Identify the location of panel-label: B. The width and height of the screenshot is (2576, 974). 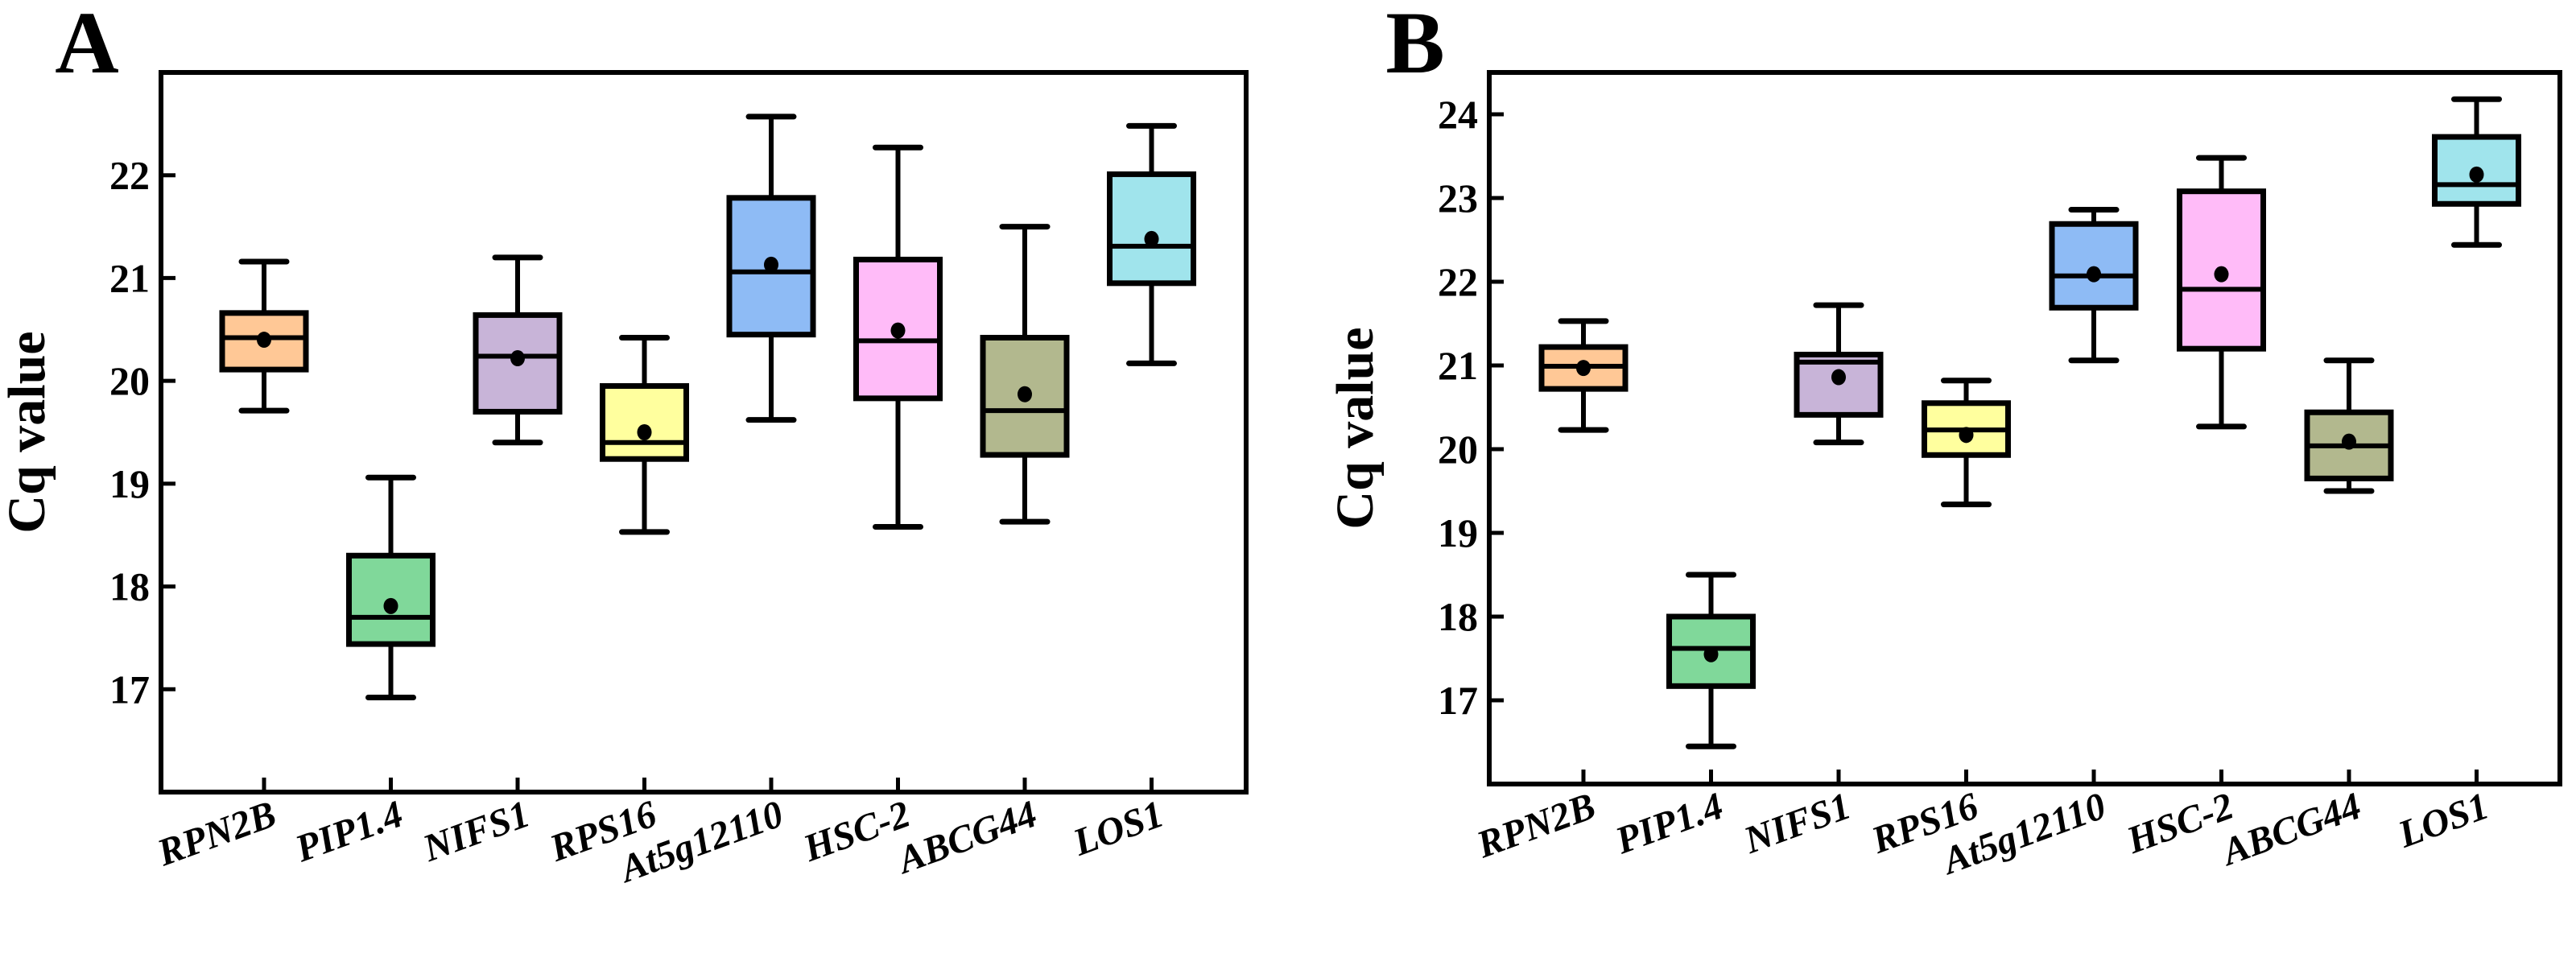
(1414, 46).